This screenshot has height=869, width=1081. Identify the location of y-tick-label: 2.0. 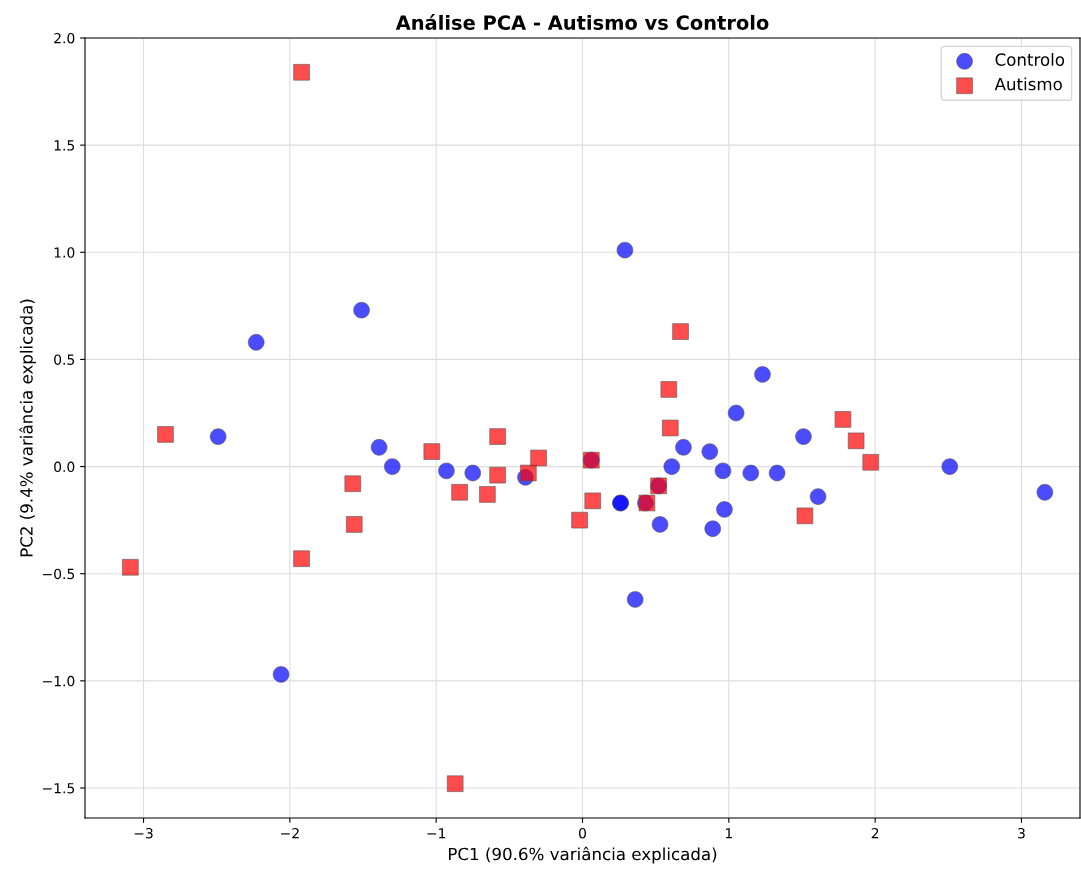
(64, 38).